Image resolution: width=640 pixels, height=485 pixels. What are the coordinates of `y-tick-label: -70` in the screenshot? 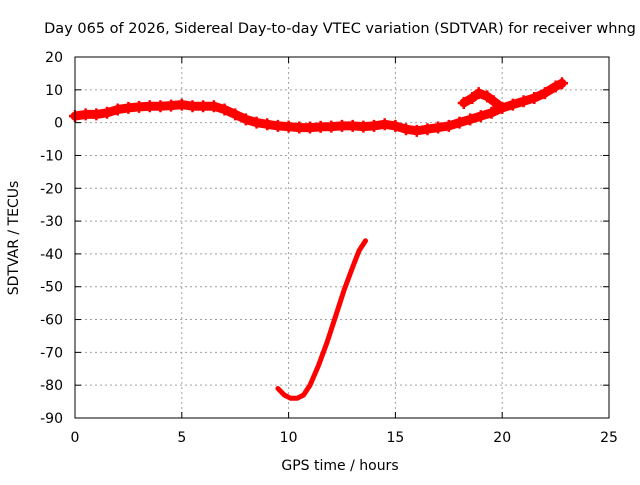 It's located at (51, 353).